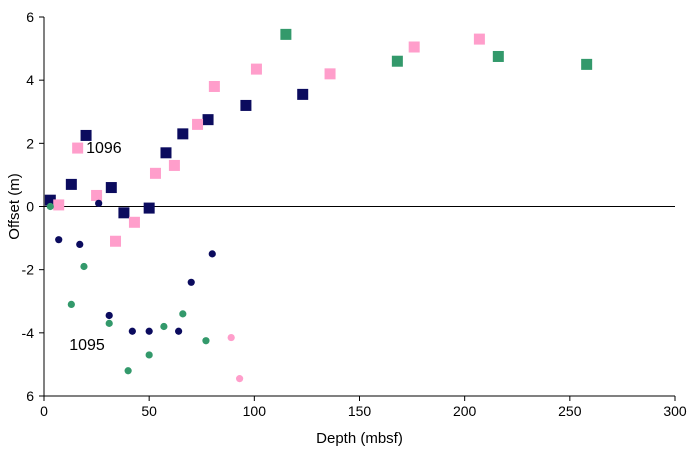 This screenshot has height=456, width=699. I want to click on y-tick-label: -2, so click(28, 270).